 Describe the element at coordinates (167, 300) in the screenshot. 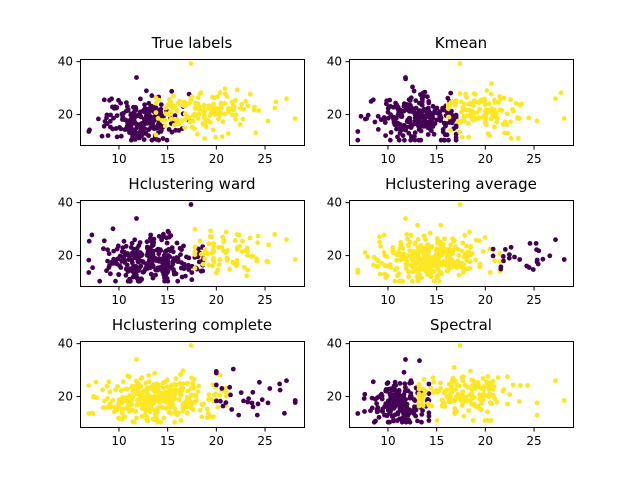

I see `x-tick-label: 15` at that location.